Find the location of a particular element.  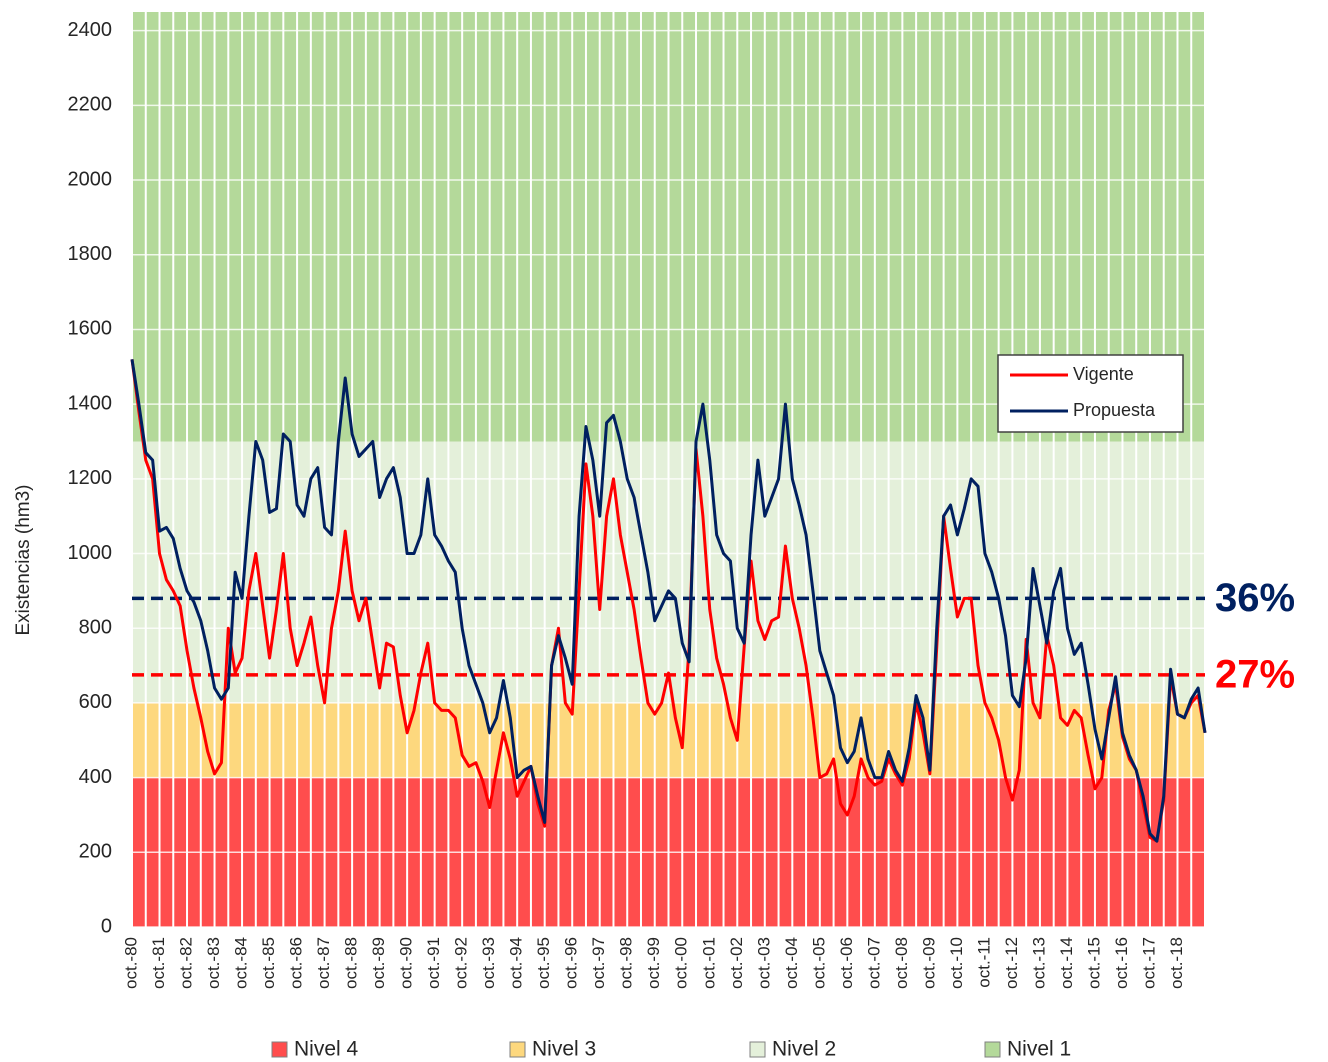

legend-label: Vigente is located at coordinates (1103, 374).